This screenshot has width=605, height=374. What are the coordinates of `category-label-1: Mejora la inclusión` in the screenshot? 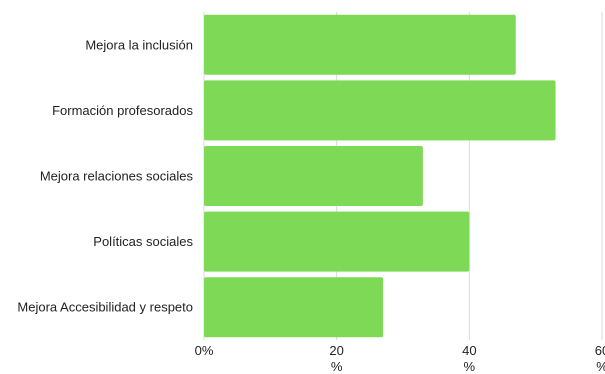 It's located at (139, 44).